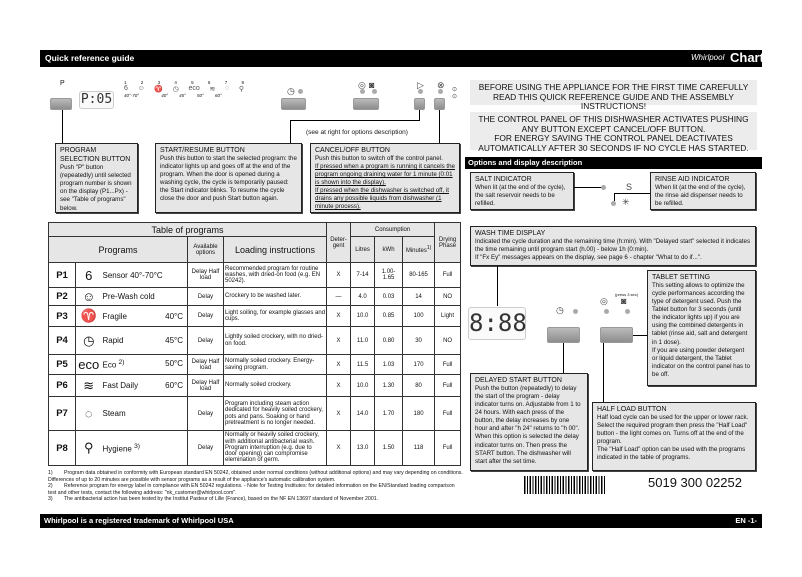 Image resolution: width=802 pixels, height=577 pixels. What do you see at coordinates (565, 485) in the screenshot?
I see `barcode` at bounding box center [565, 485].